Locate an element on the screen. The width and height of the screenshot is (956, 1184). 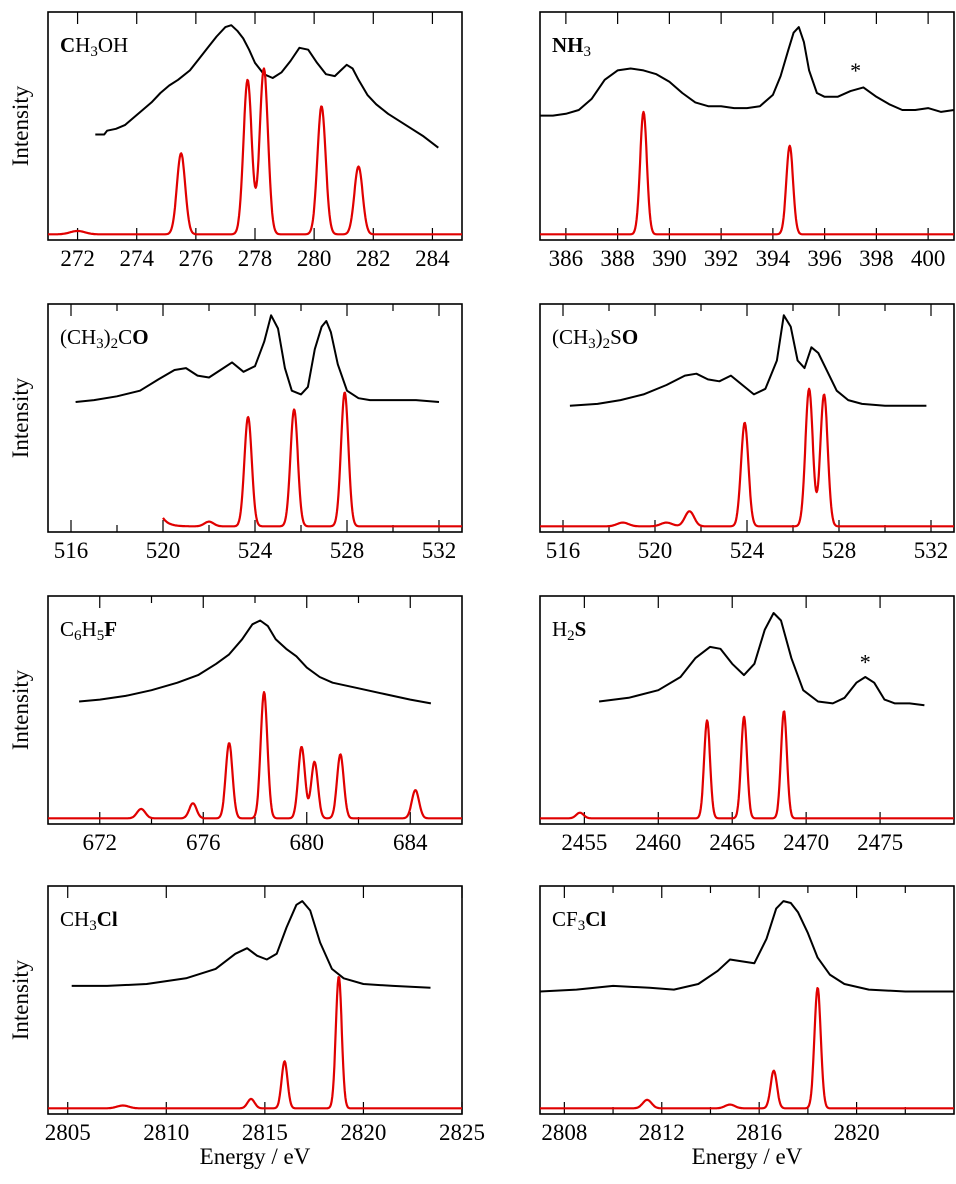
tick-label: 394 is located at coordinates (773, 258).